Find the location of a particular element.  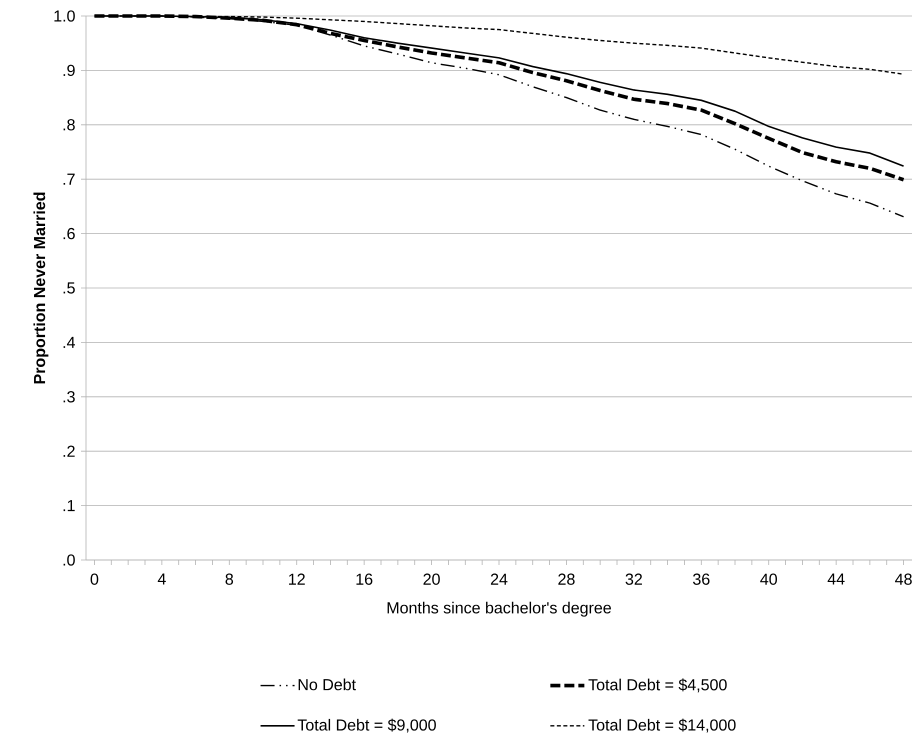

x-tick-label: 8 is located at coordinates (230, 579).